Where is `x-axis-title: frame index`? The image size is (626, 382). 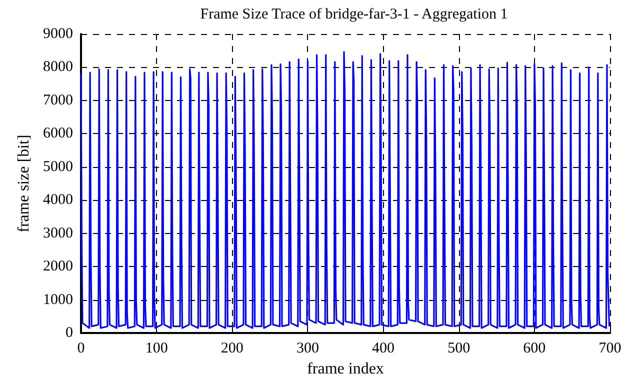
x-axis-title: frame index is located at coordinates (345, 369).